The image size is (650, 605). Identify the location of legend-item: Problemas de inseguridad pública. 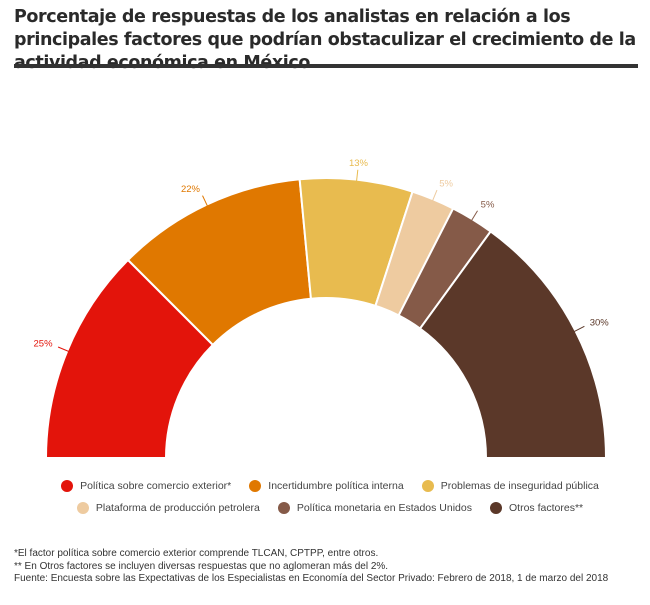
(510, 486).